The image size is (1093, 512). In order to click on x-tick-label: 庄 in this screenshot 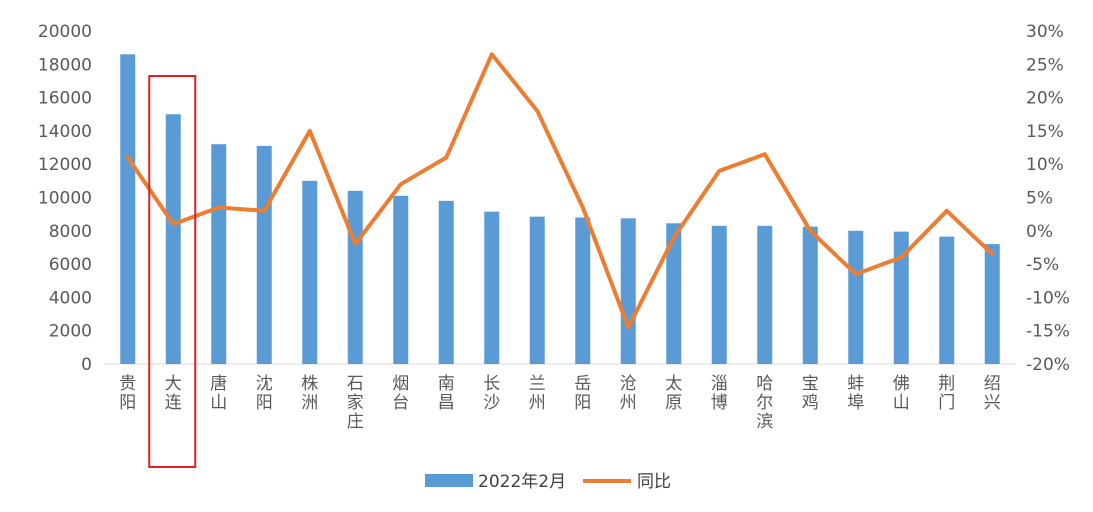, I will do `click(355, 422)`.